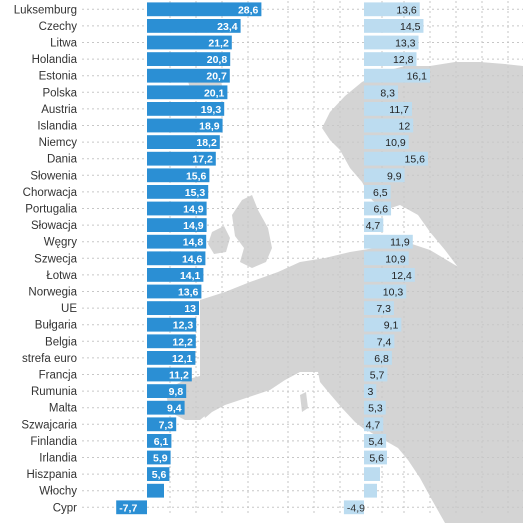 This screenshot has width=523, height=523. What do you see at coordinates (391, 326) in the screenshot?
I see `data-label-series-2: 9,1` at bounding box center [391, 326].